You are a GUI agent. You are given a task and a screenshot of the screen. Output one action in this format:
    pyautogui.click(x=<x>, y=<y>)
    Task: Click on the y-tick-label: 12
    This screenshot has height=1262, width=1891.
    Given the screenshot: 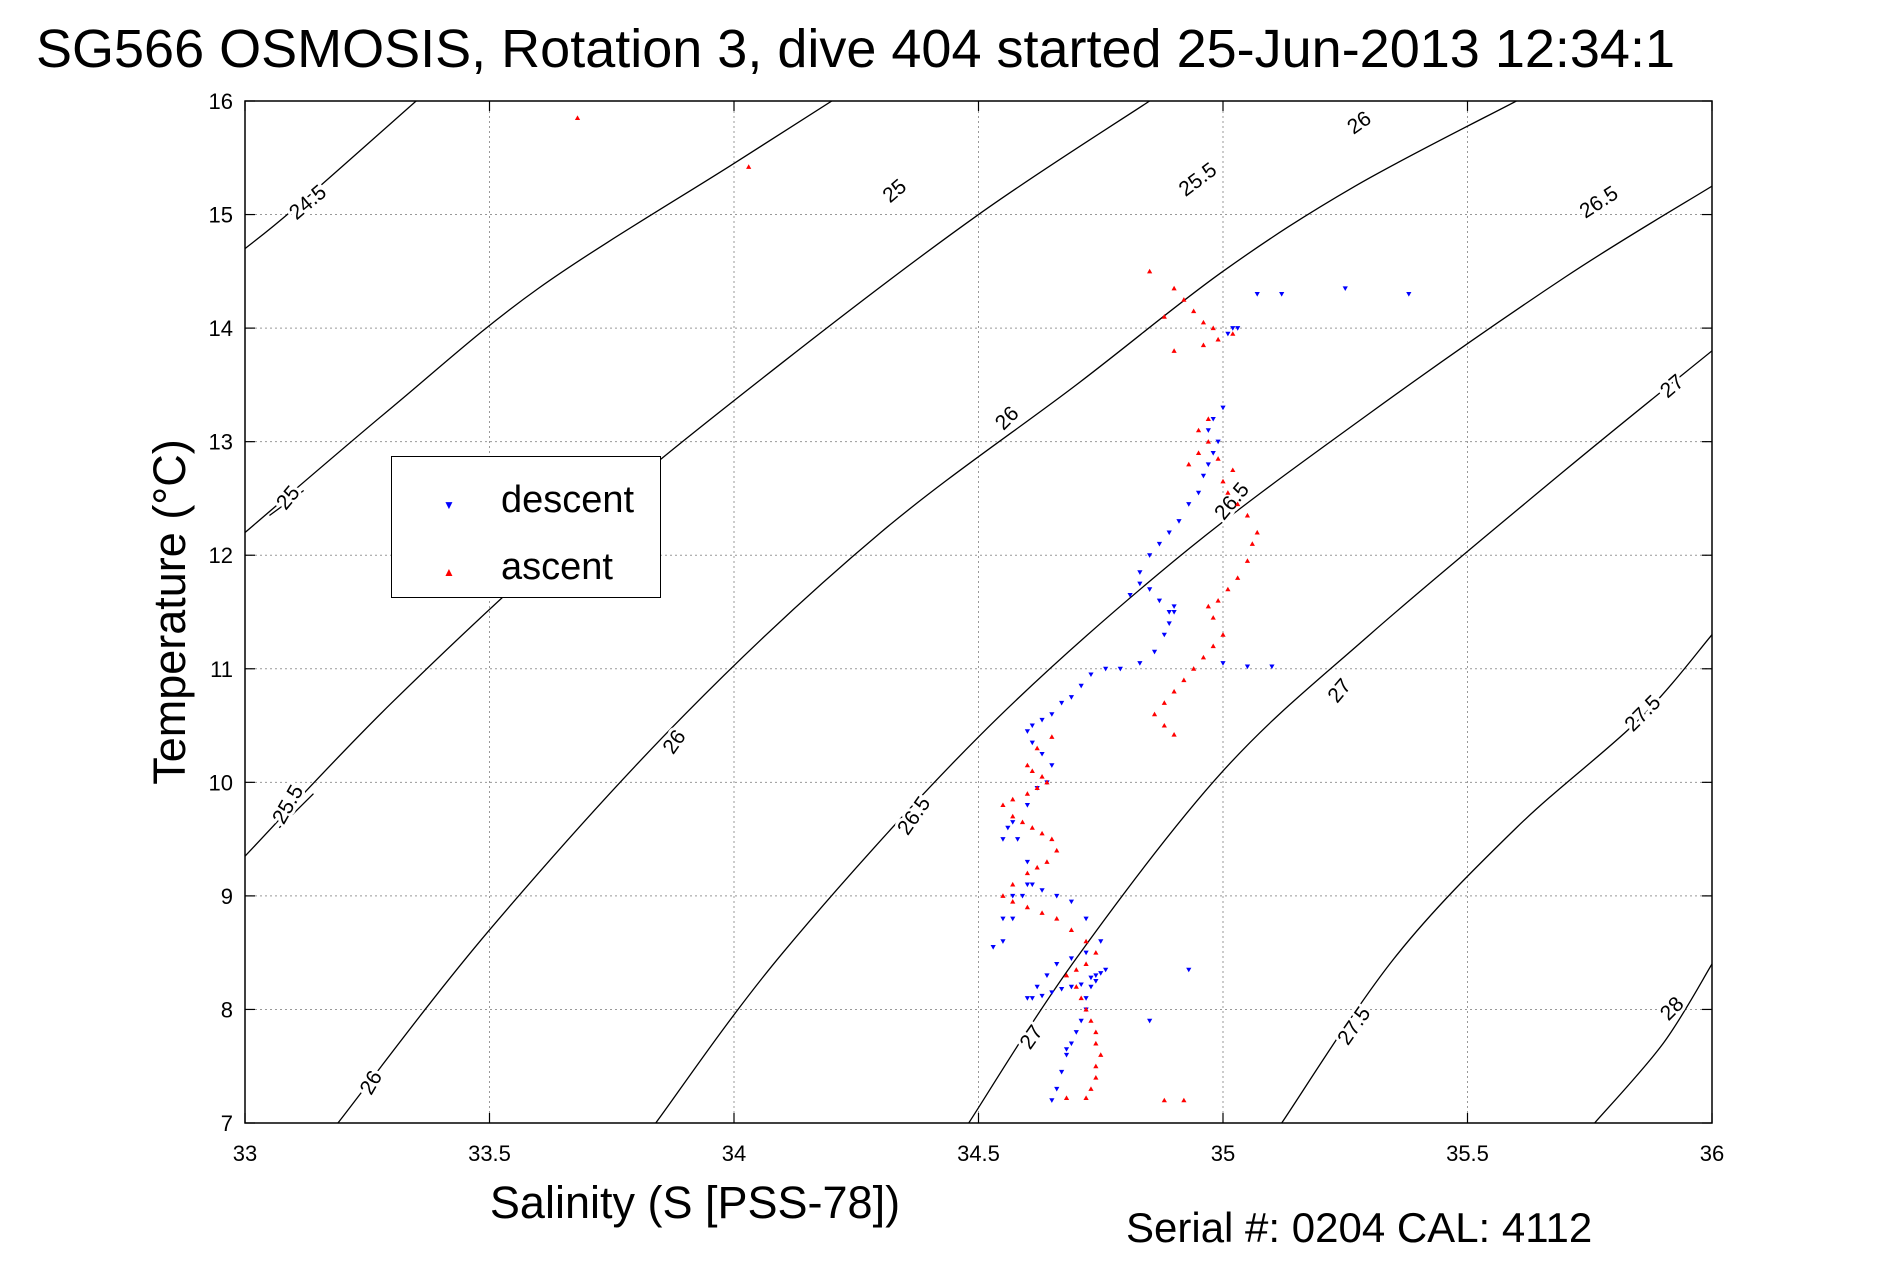 What is the action you would take?
    pyautogui.click(x=221, y=555)
    